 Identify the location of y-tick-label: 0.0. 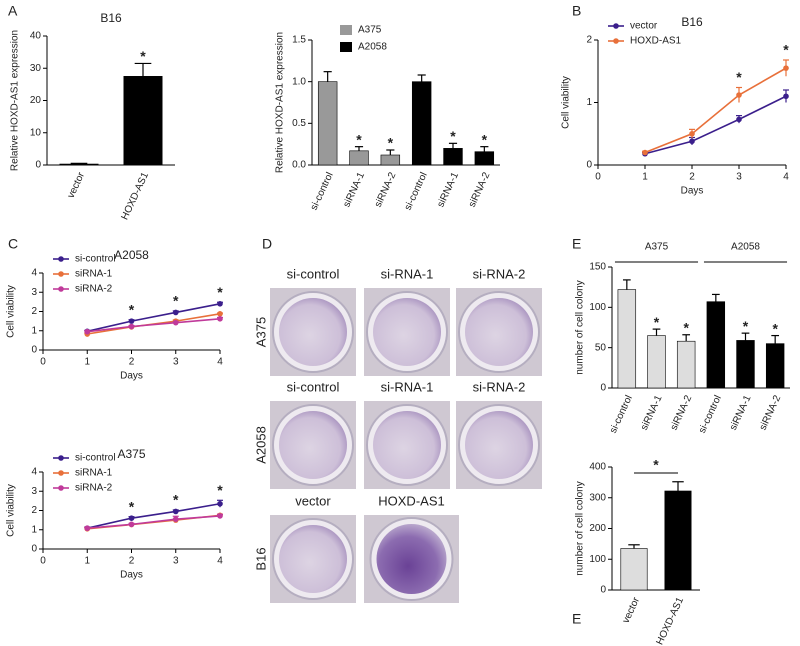
(299, 165).